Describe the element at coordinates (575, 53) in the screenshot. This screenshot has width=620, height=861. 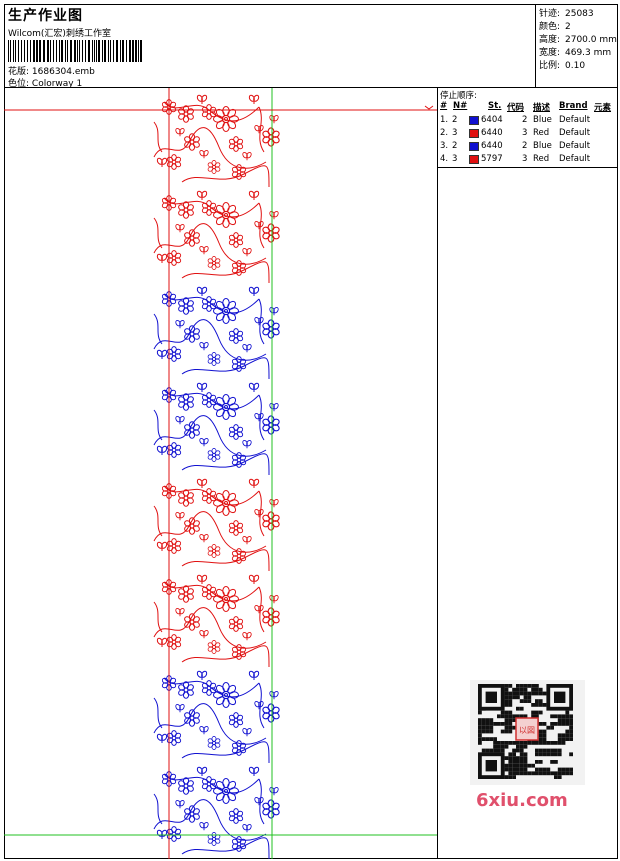
I see `stat-width: 宽度: 469.3 mm` at that location.